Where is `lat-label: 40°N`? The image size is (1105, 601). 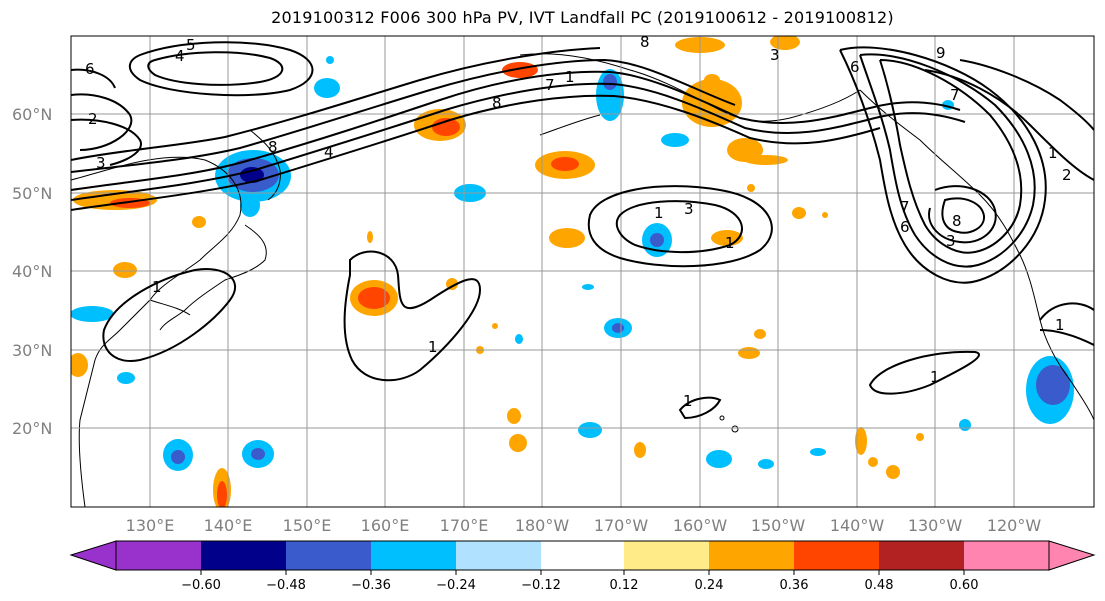 lat-label: 40°N is located at coordinates (32, 271).